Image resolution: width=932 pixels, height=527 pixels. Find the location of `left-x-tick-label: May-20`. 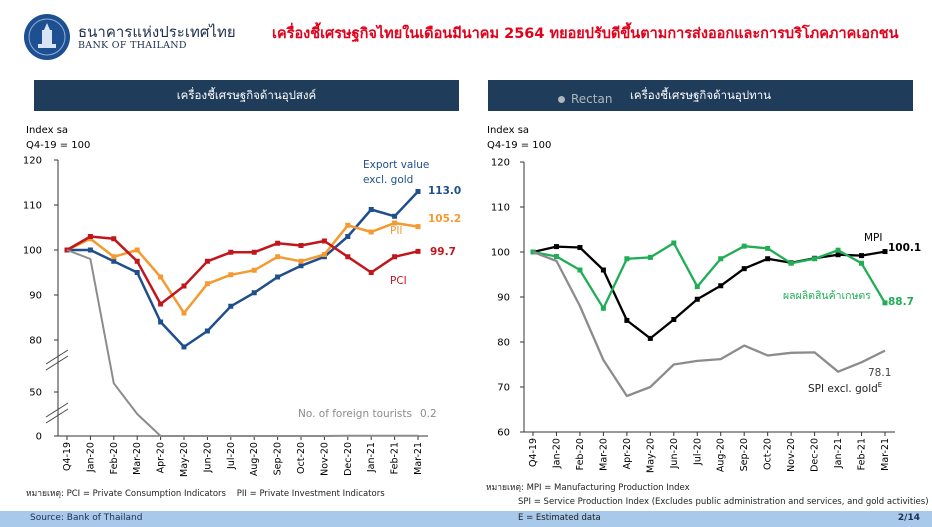

left-x-tick-label: May-20 is located at coordinates (184, 459).